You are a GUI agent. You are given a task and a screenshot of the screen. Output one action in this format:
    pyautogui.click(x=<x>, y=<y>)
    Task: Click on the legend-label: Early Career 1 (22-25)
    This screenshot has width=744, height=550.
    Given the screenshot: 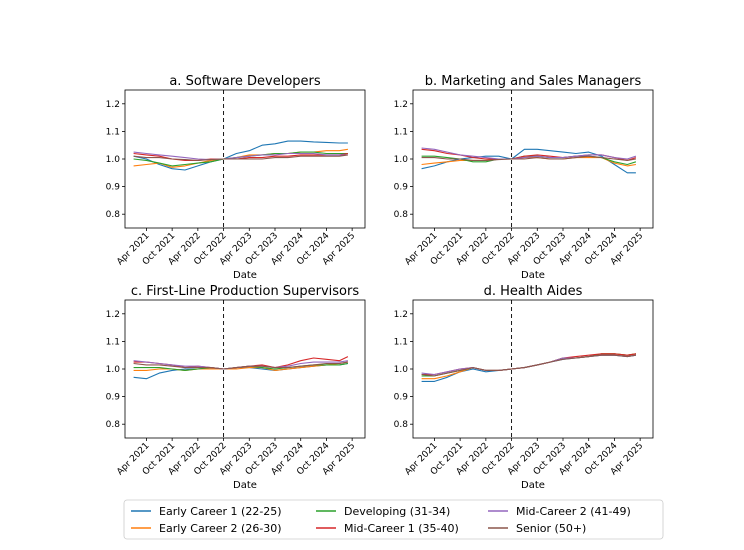 What is the action you would take?
    pyautogui.click(x=220, y=511)
    